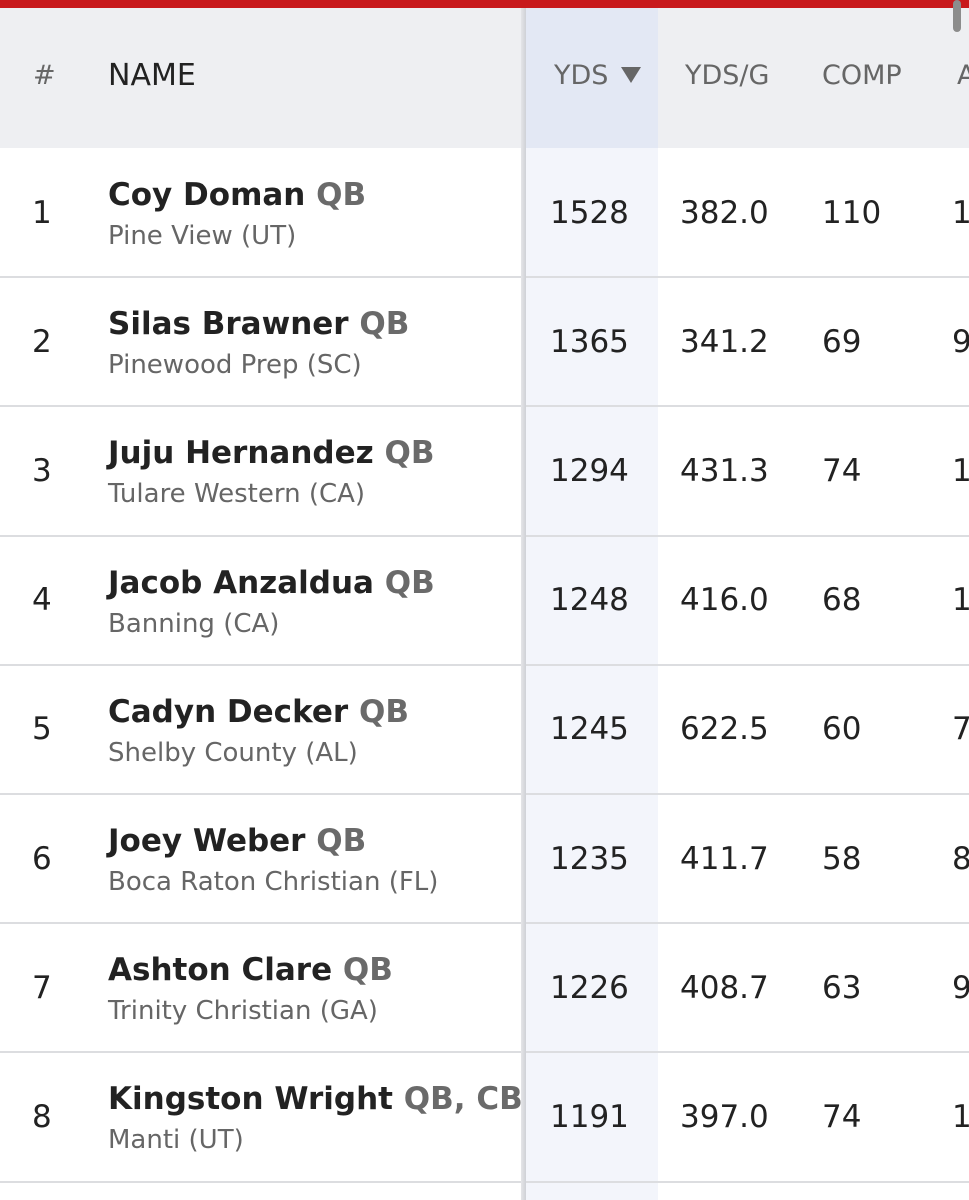 The image size is (969, 1200). What do you see at coordinates (42, 987) in the screenshot?
I see `rank: 7` at bounding box center [42, 987].